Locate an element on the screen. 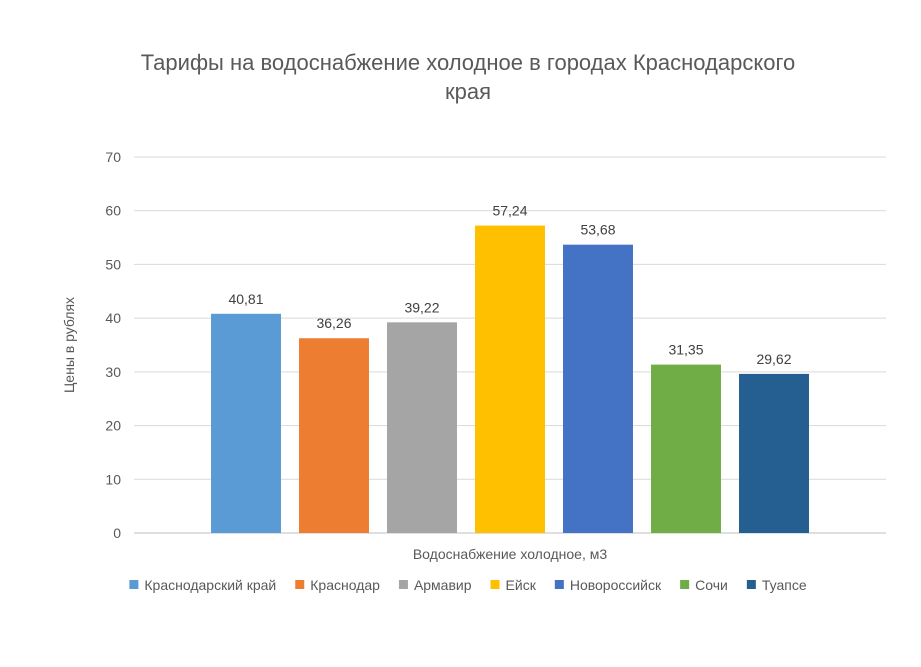  legend-label: Туапсе is located at coordinates (784, 585).